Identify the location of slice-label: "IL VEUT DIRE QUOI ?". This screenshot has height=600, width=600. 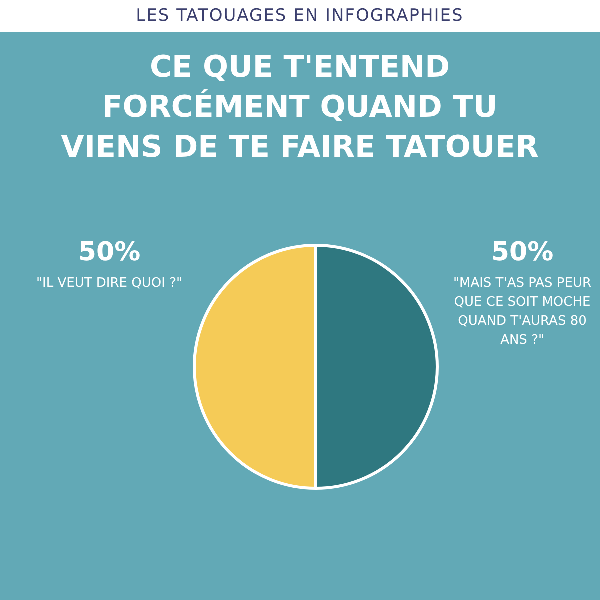
(109, 283).